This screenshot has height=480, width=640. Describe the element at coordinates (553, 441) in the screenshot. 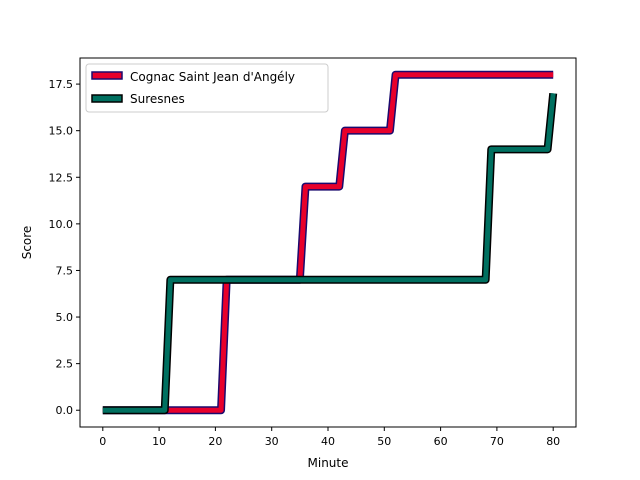

I see `x-tick-label: 80` at that location.